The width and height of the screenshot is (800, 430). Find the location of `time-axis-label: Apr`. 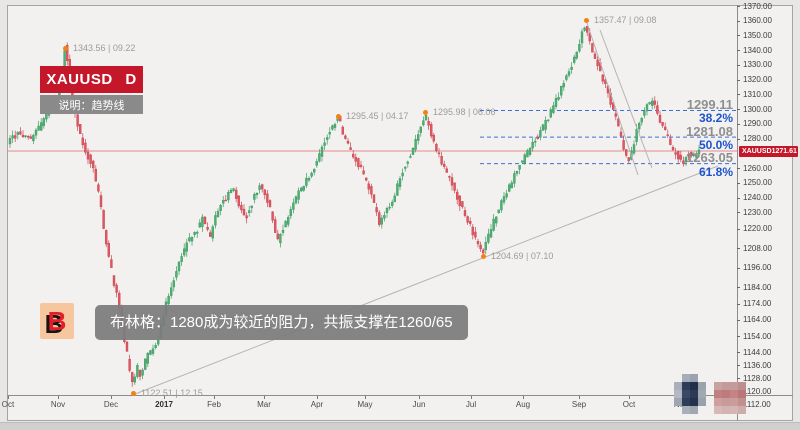

time-axis-label: Apr is located at coordinates (317, 404).